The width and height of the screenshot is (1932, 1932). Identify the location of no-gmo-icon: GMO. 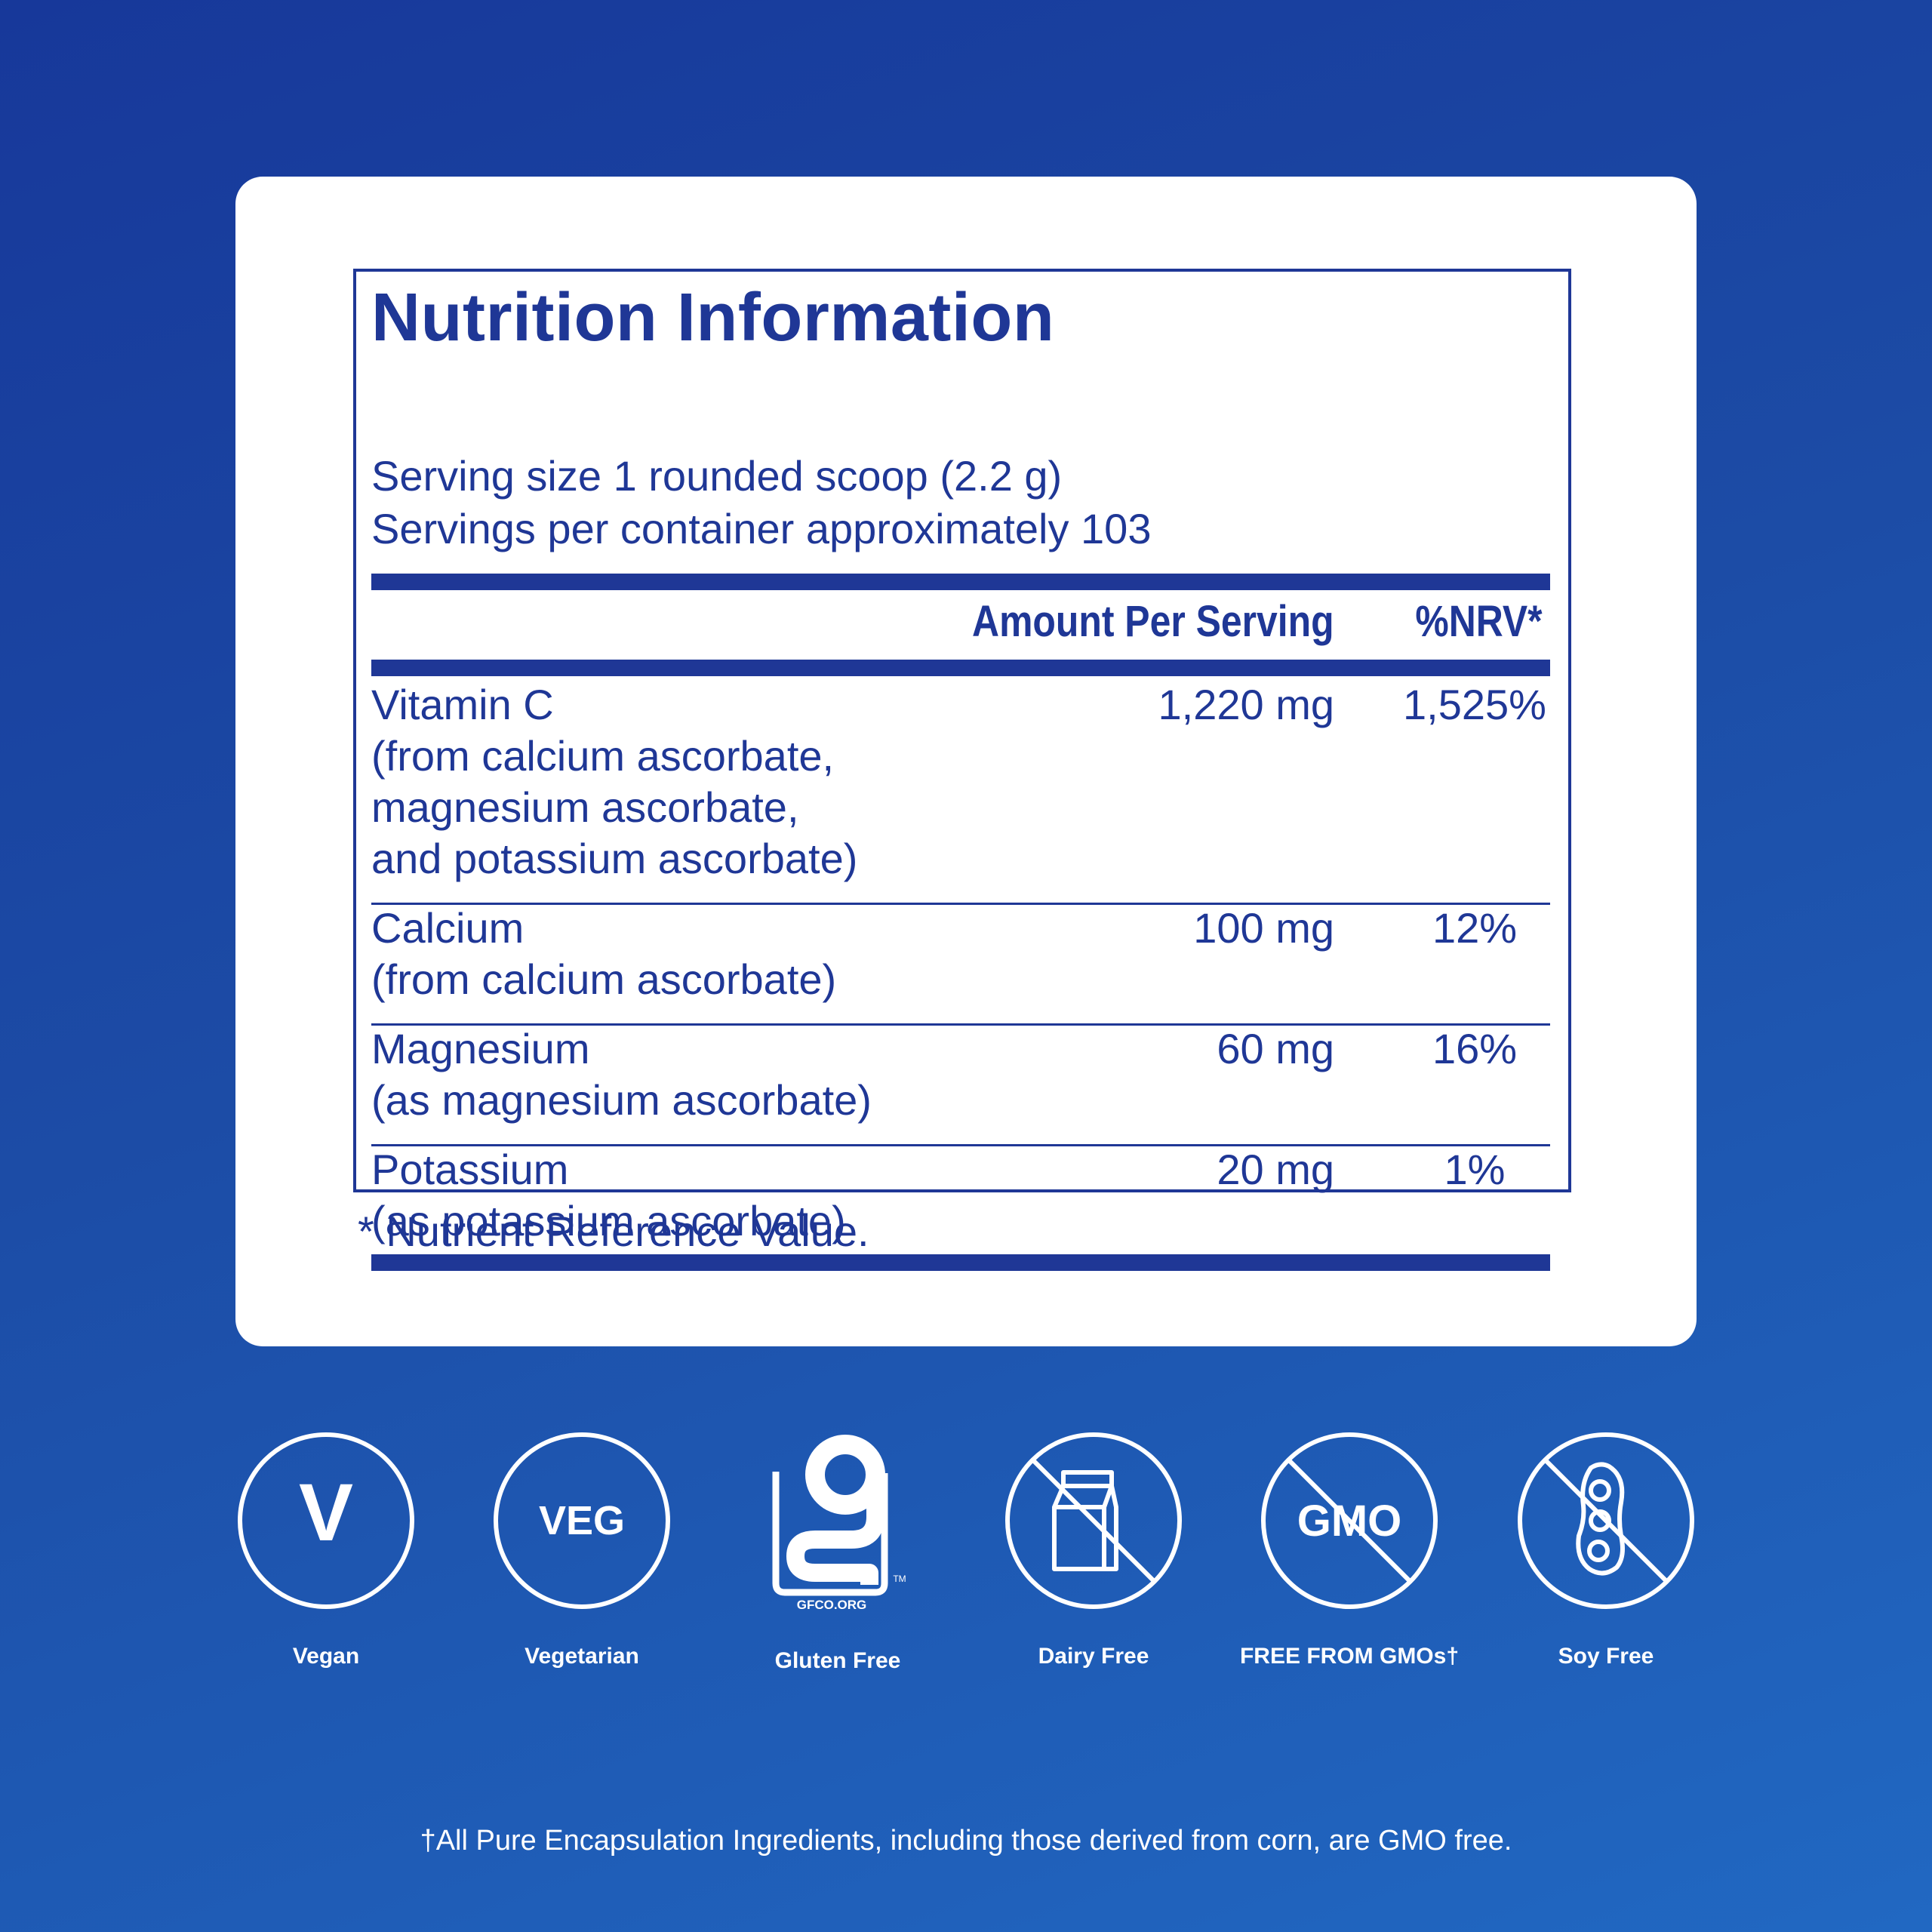
(1349, 1520).